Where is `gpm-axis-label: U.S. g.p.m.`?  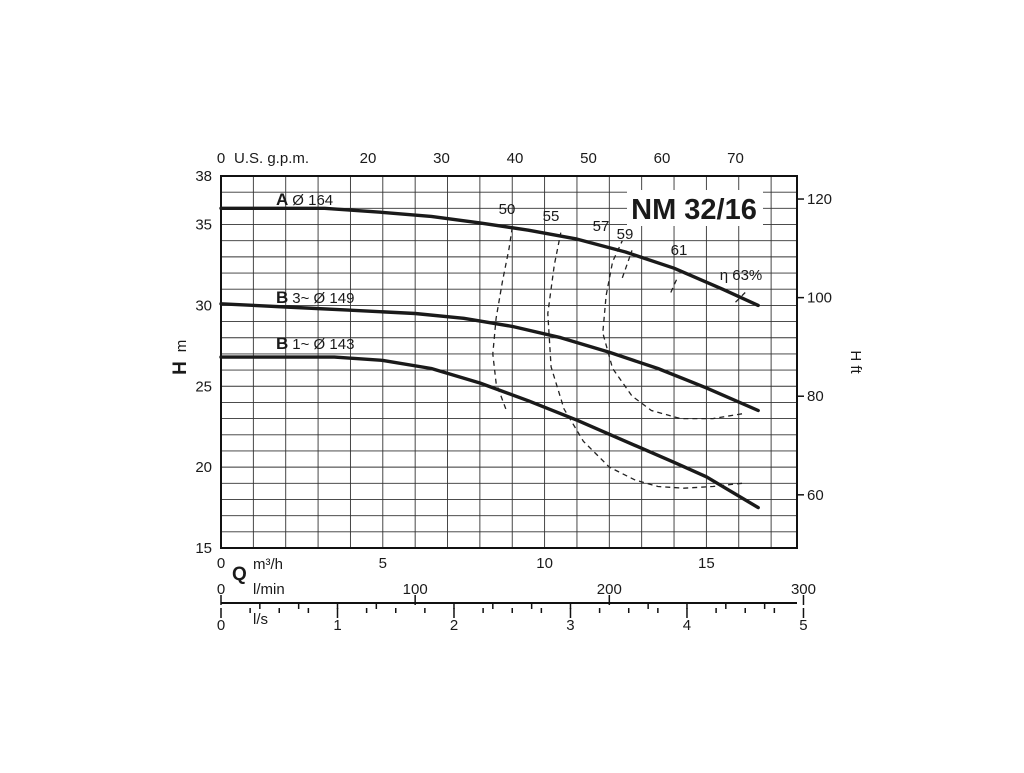
gpm-axis-label: U.S. g.p.m. is located at coordinates (271, 158).